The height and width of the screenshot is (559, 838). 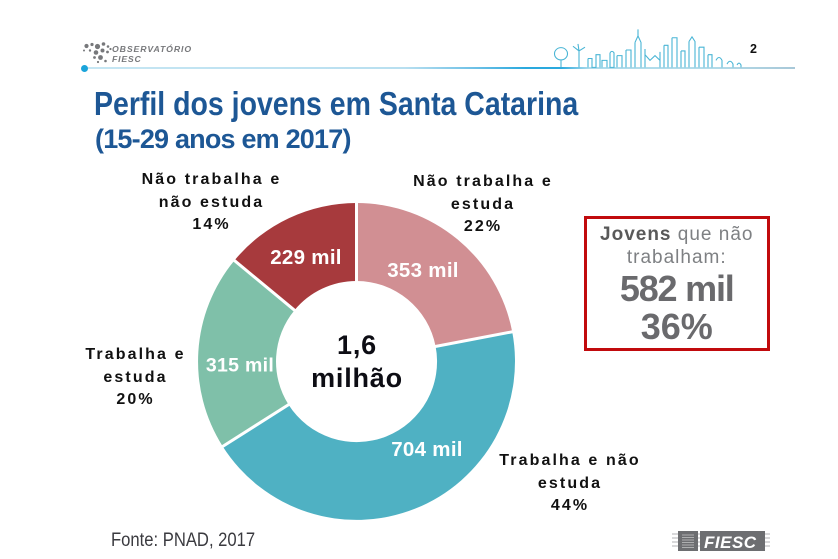 I want to click on svg-text: OBSERVATÓRIO, so click(x=152, y=48).